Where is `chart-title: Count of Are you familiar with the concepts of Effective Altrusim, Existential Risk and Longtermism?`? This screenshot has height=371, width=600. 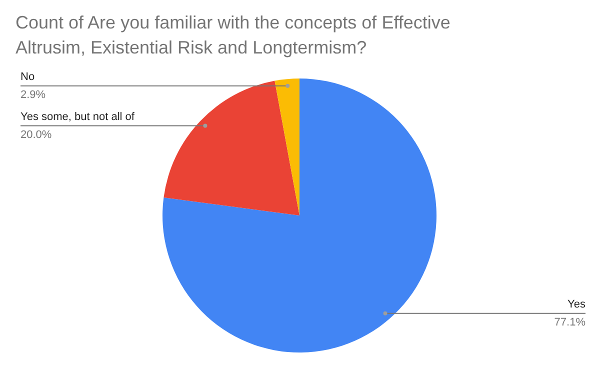 chart-title: Count of Are you familiar with the concepts of Effective Altrusim, Existential Risk and Longtermism? is located at coordinates (233, 35).